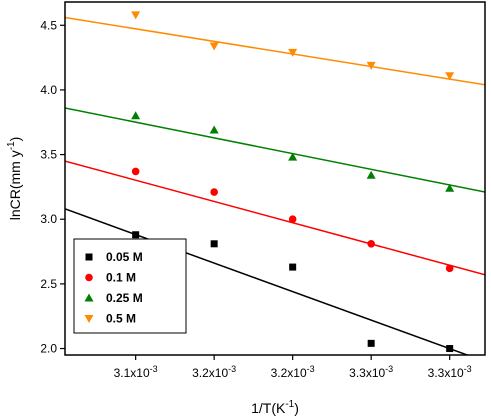 This screenshot has width=491, height=419. Describe the element at coordinates (121, 319) in the screenshot. I see `legend-label: 0.5 M` at that location.